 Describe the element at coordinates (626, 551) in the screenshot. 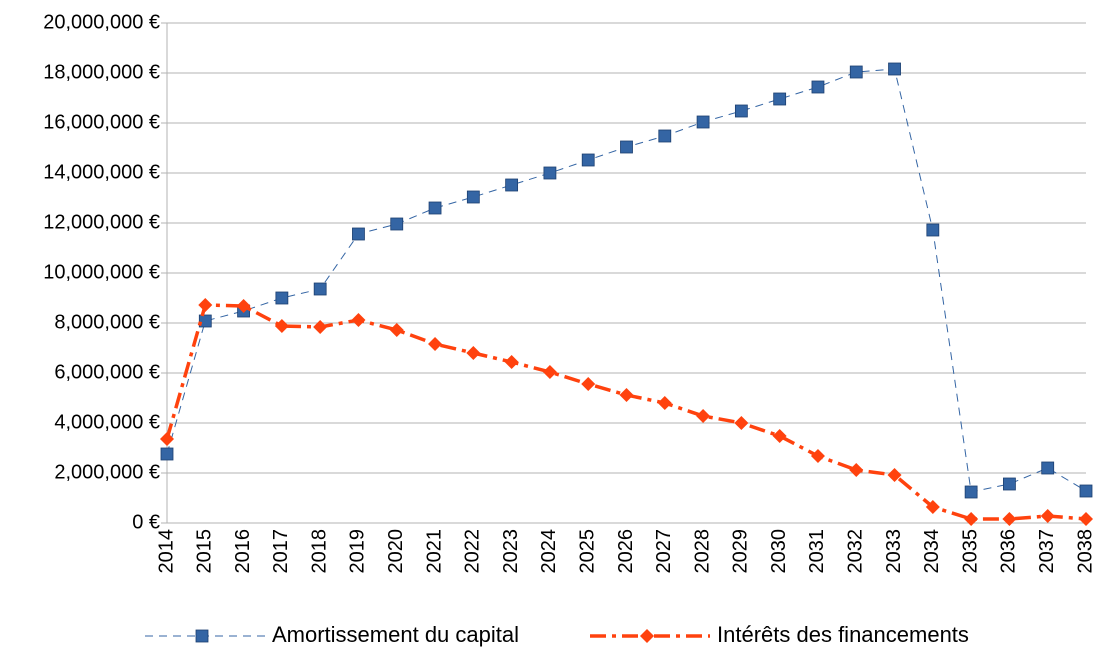

I see `x-tick-label: 2026` at that location.